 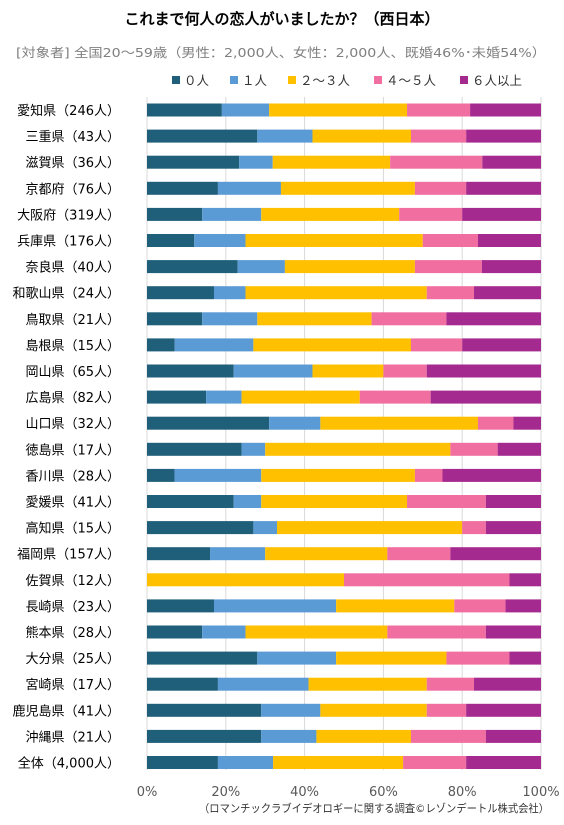 What do you see at coordinates (69, 764) in the screenshot?
I see `category-label: 全体（4,000人）` at bounding box center [69, 764].